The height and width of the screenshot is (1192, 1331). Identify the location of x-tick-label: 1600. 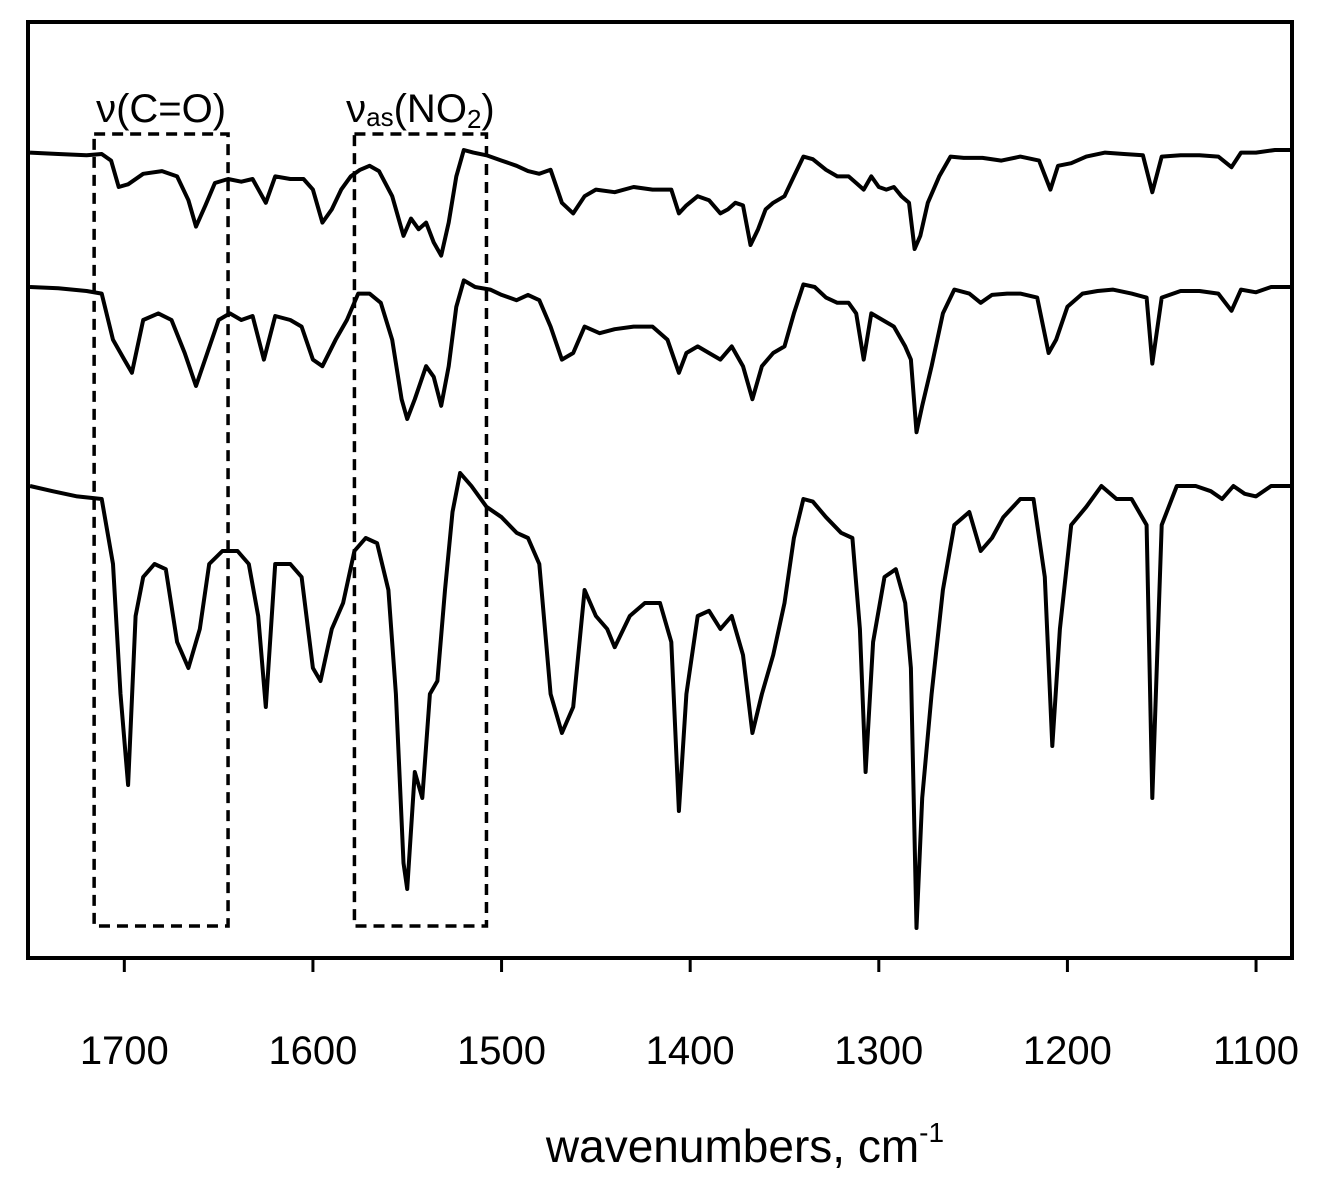
(312, 1051).